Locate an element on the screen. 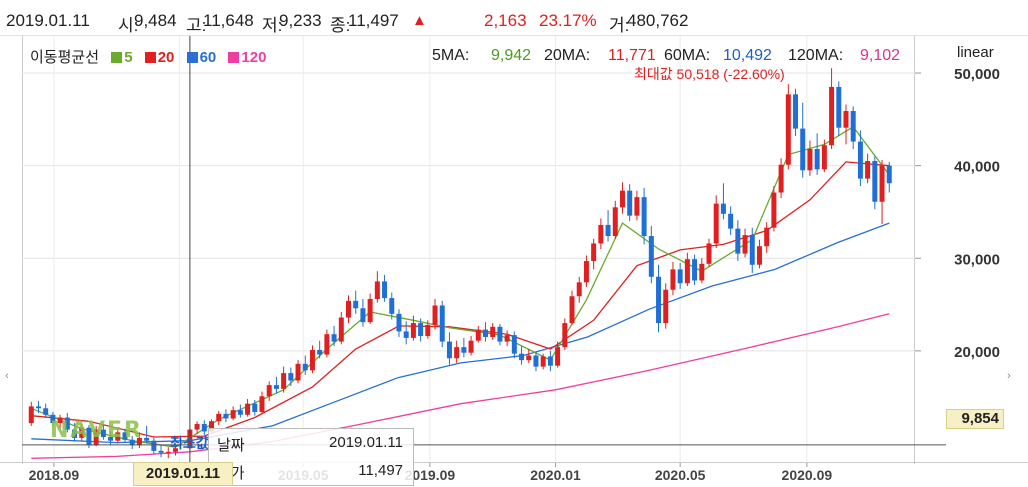 The height and width of the screenshot is (487, 1028). ma5-legend-label: 5 is located at coordinates (128, 57).